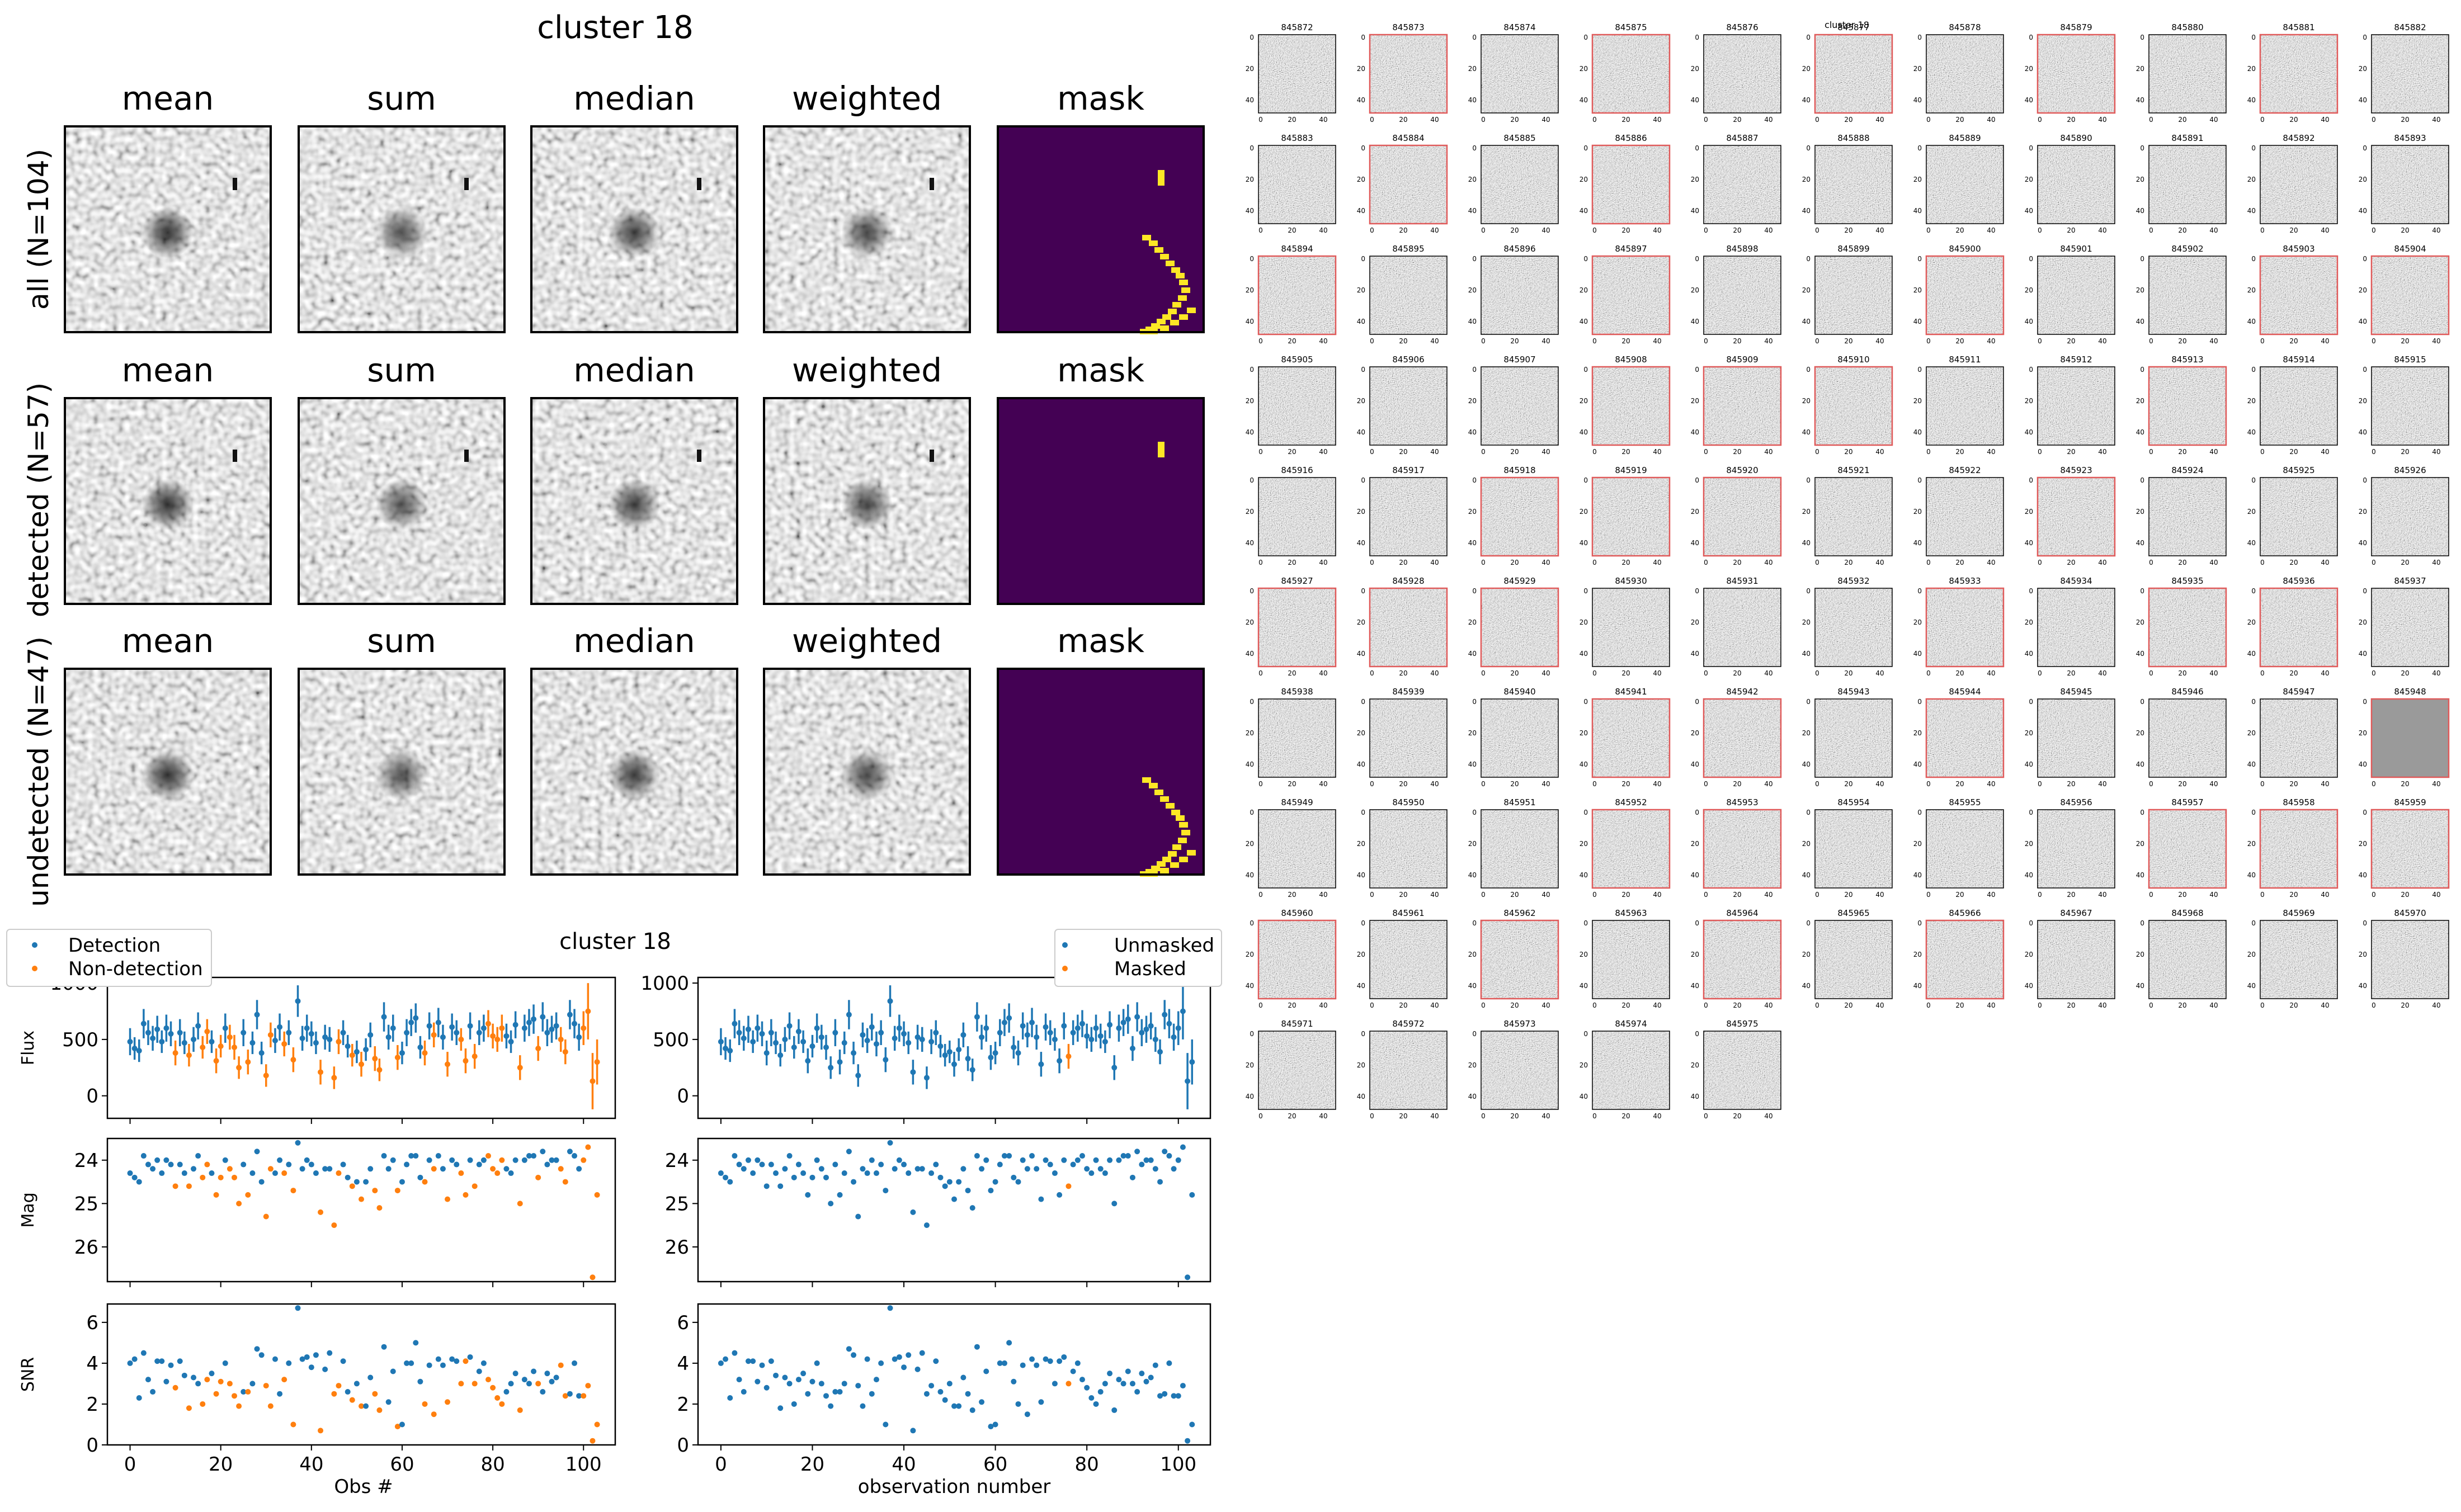 This screenshot has width=2461, height=1512. Describe the element at coordinates (1519, 692) in the screenshot. I see `cutout-id-label: 845940` at that location.